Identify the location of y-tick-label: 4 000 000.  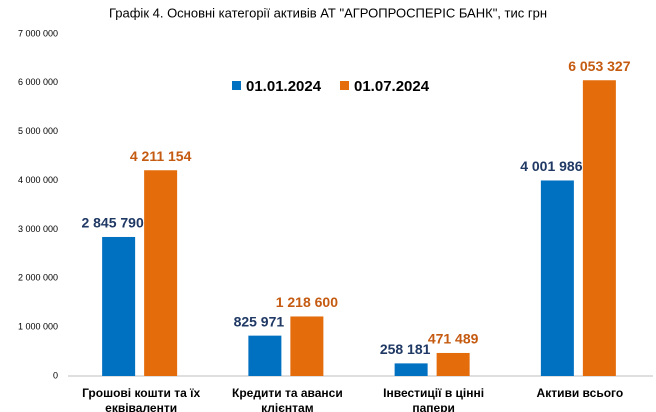
(38, 180).